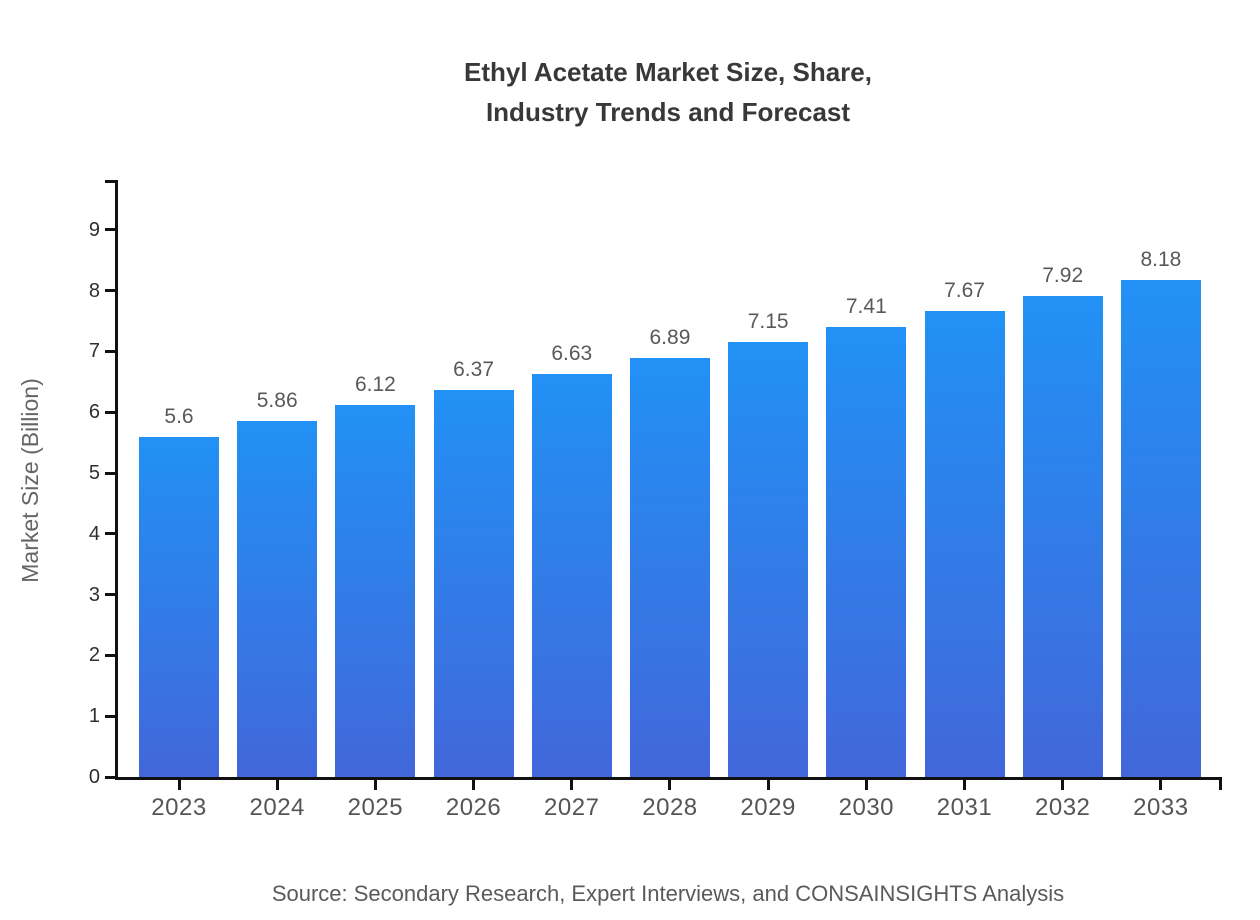 This screenshot has width=1260, height=920. What do you see at coordinates (768, 807) in the screenshot?
I see `x-tick-label: 2029` at bounding box center [768, 807].